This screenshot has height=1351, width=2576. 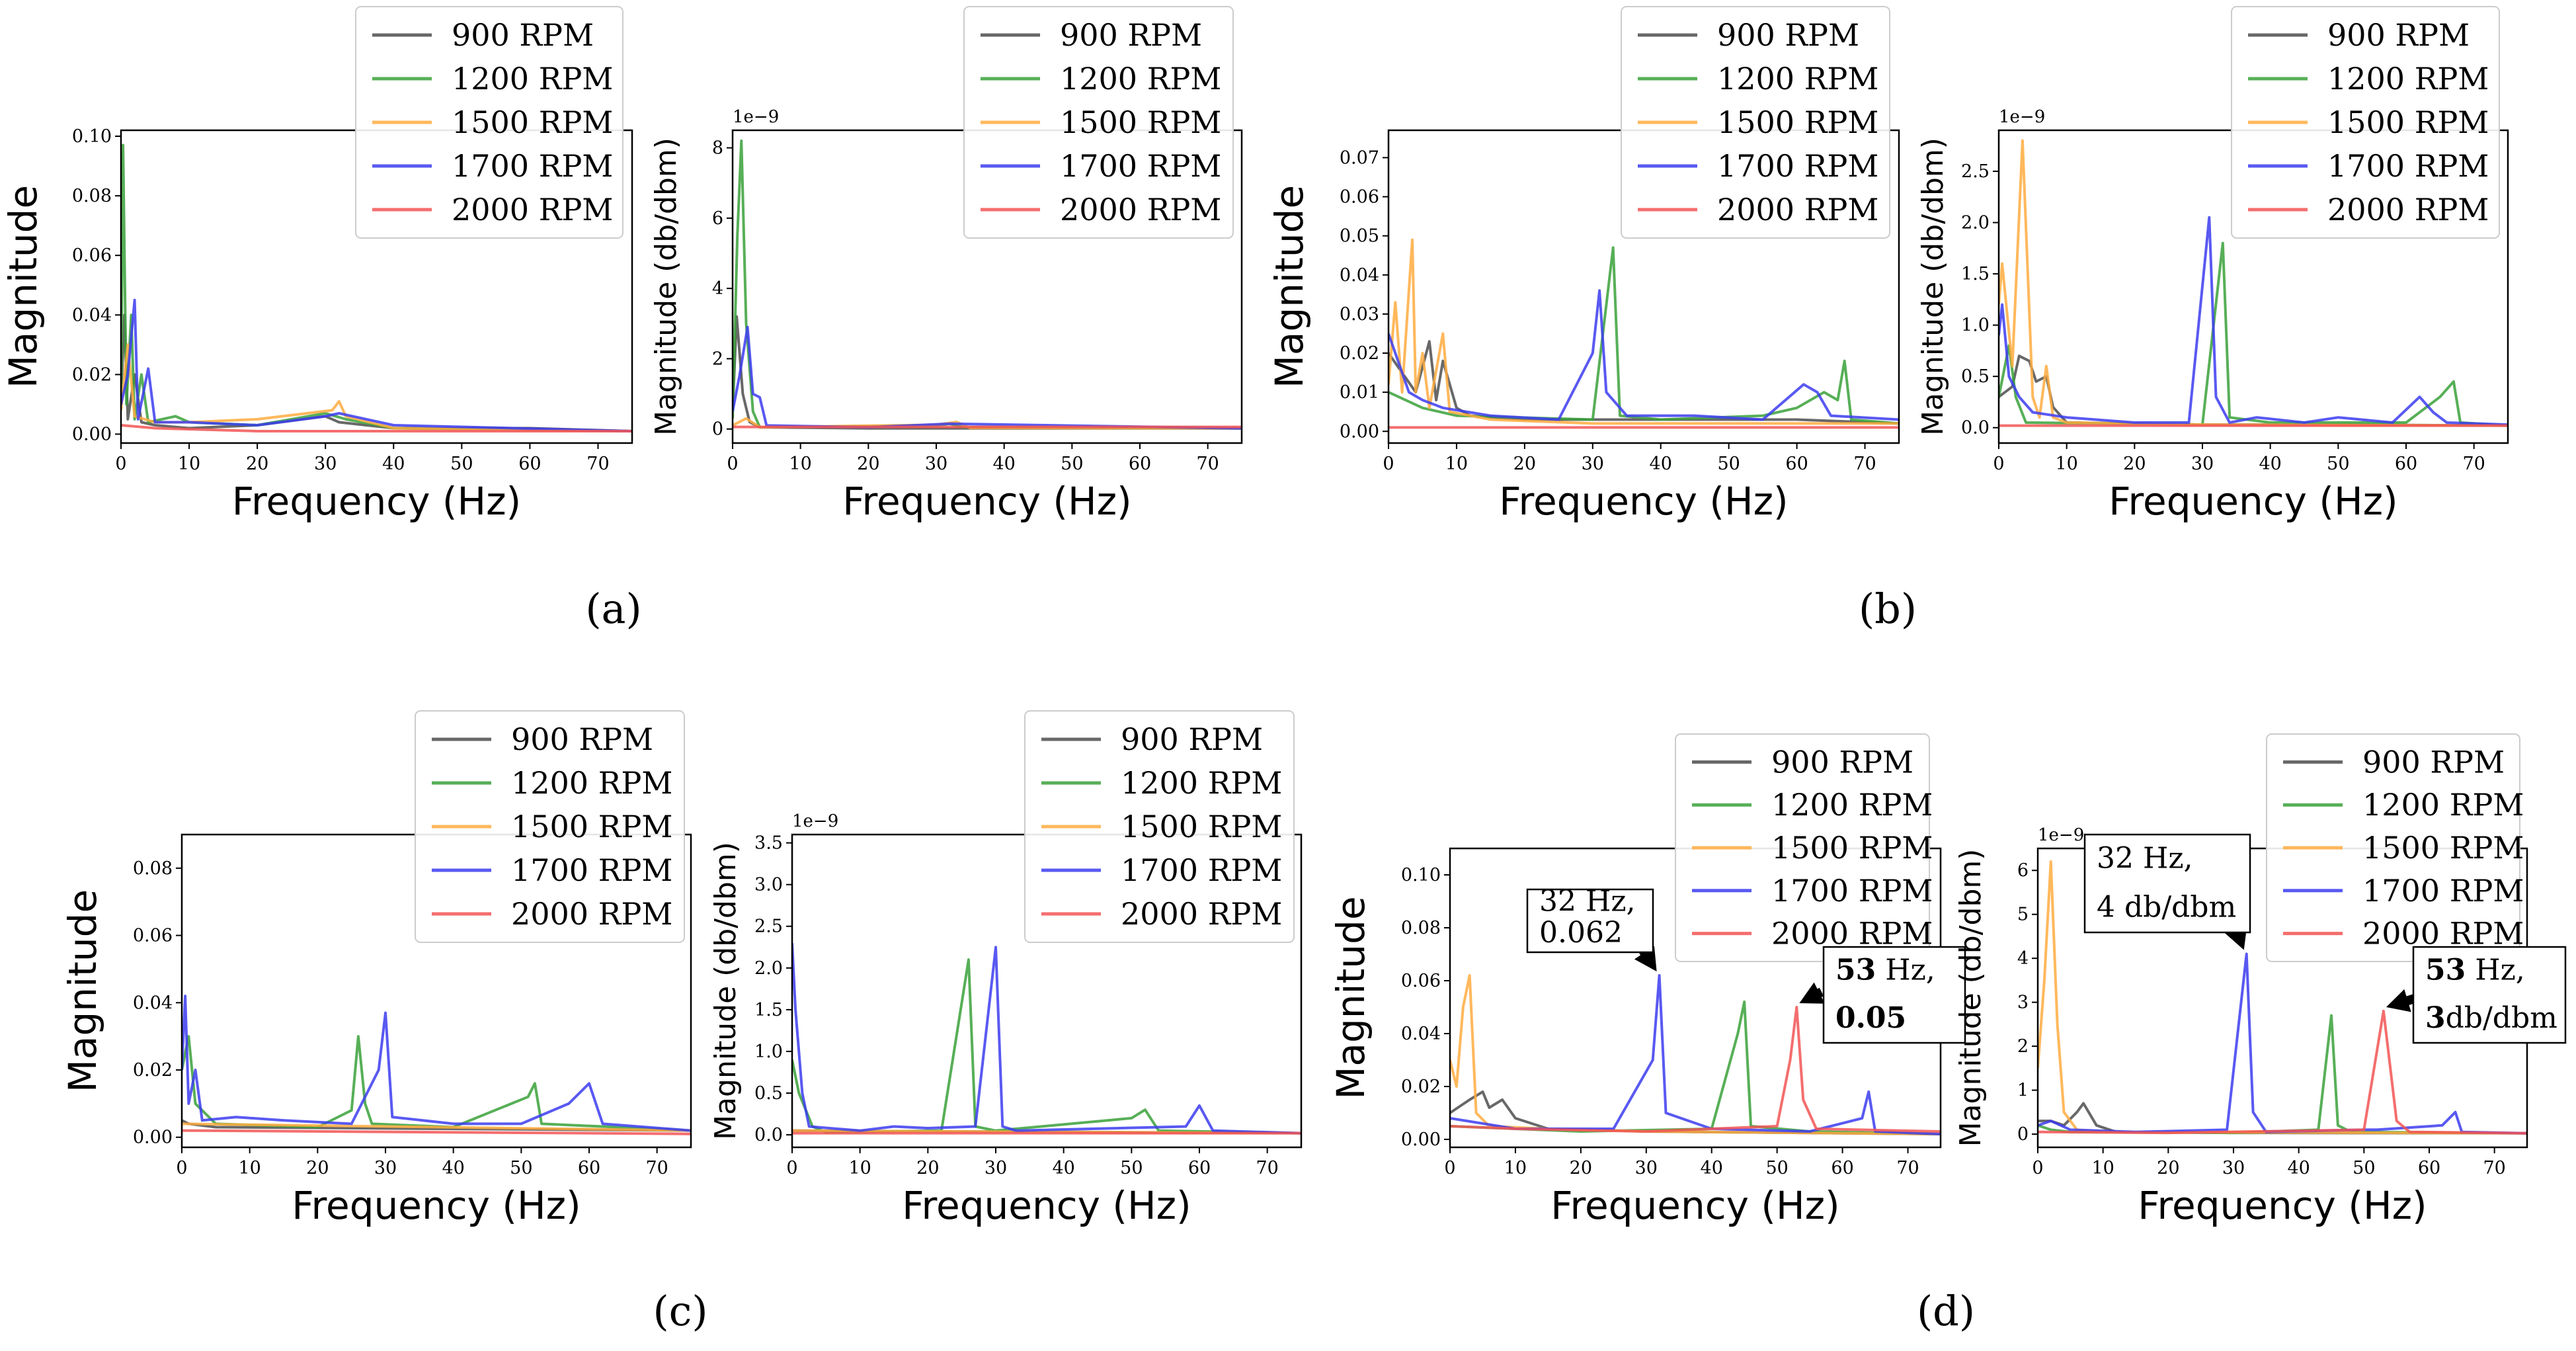 I want to click on annotation-text: 4 db/dbm, so click(x=2166, y=907).